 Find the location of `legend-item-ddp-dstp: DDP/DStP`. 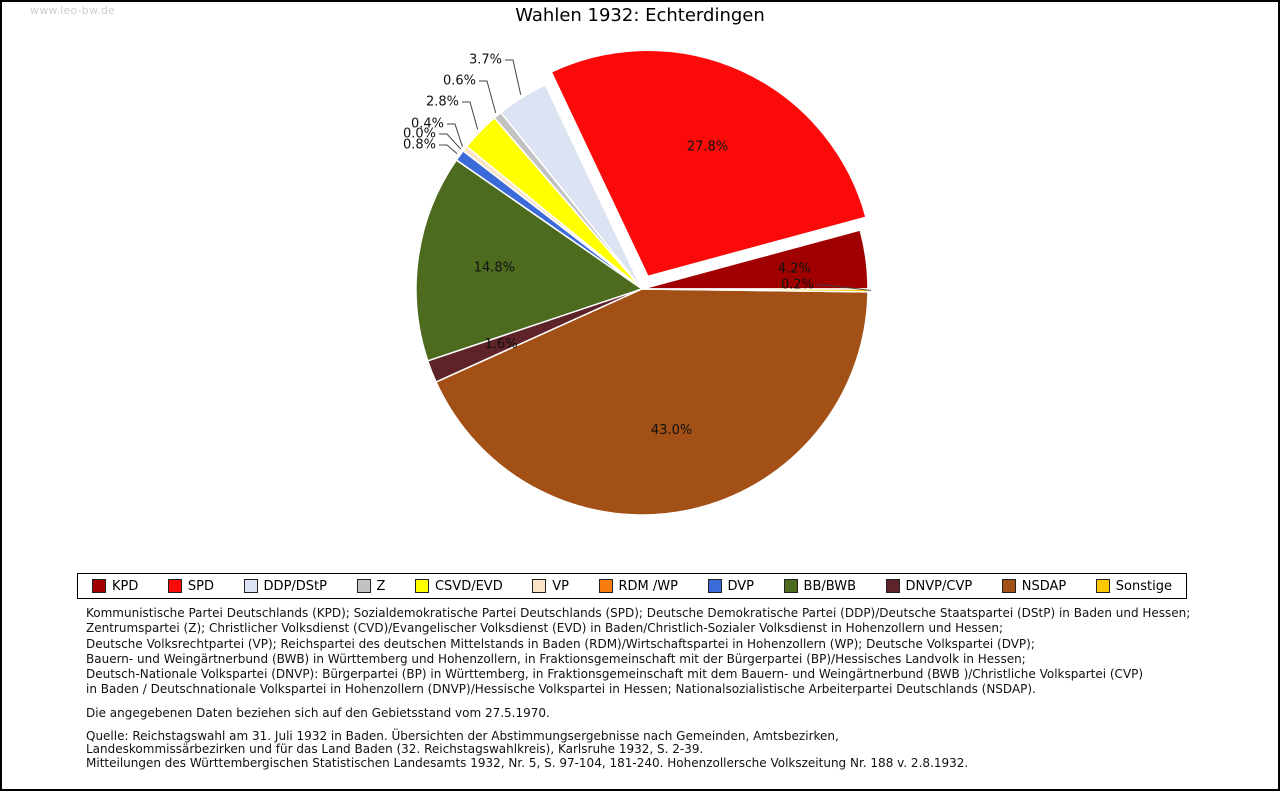

legend-item-ddp-dstp: DDP/DStP is located at coordinates (285, 586).